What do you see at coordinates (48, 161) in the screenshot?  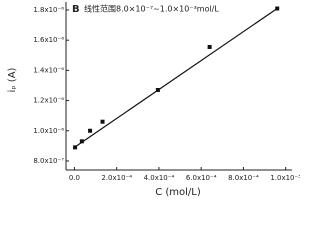 I see `y-tick-label: 8.0x10⁻⁷` at bounding box center [48, 161].